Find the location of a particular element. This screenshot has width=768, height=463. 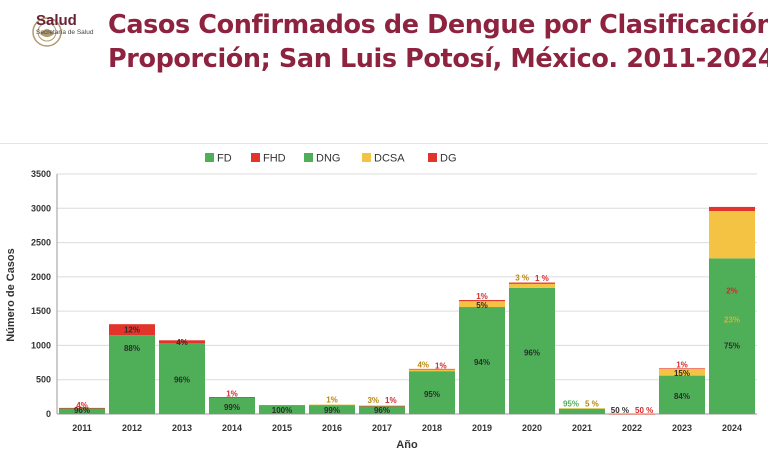

x-tick-label: 2020 is located at coordinates (532, 428).